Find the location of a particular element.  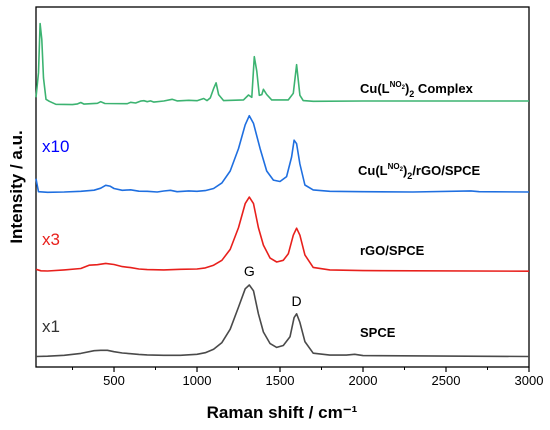

peak-label-d: D is located at coordinates (297, 301).